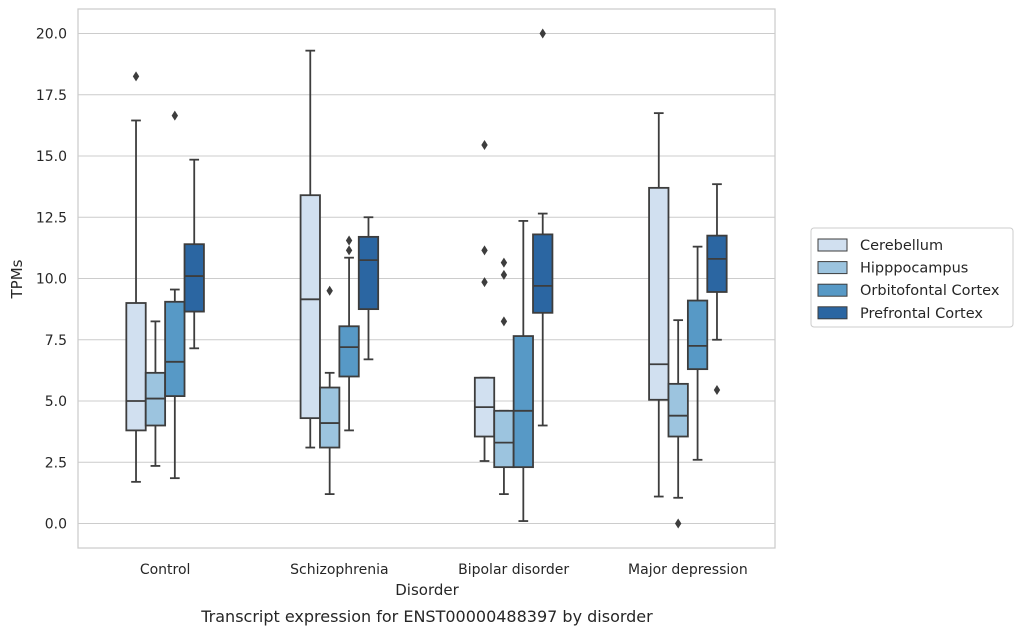 This screenshot has width=1023, height=634. What do you see at coordinates (427, 590) in the screenshot?
I see `x-axis-title: Disorder` at bounding box center [427, 590].